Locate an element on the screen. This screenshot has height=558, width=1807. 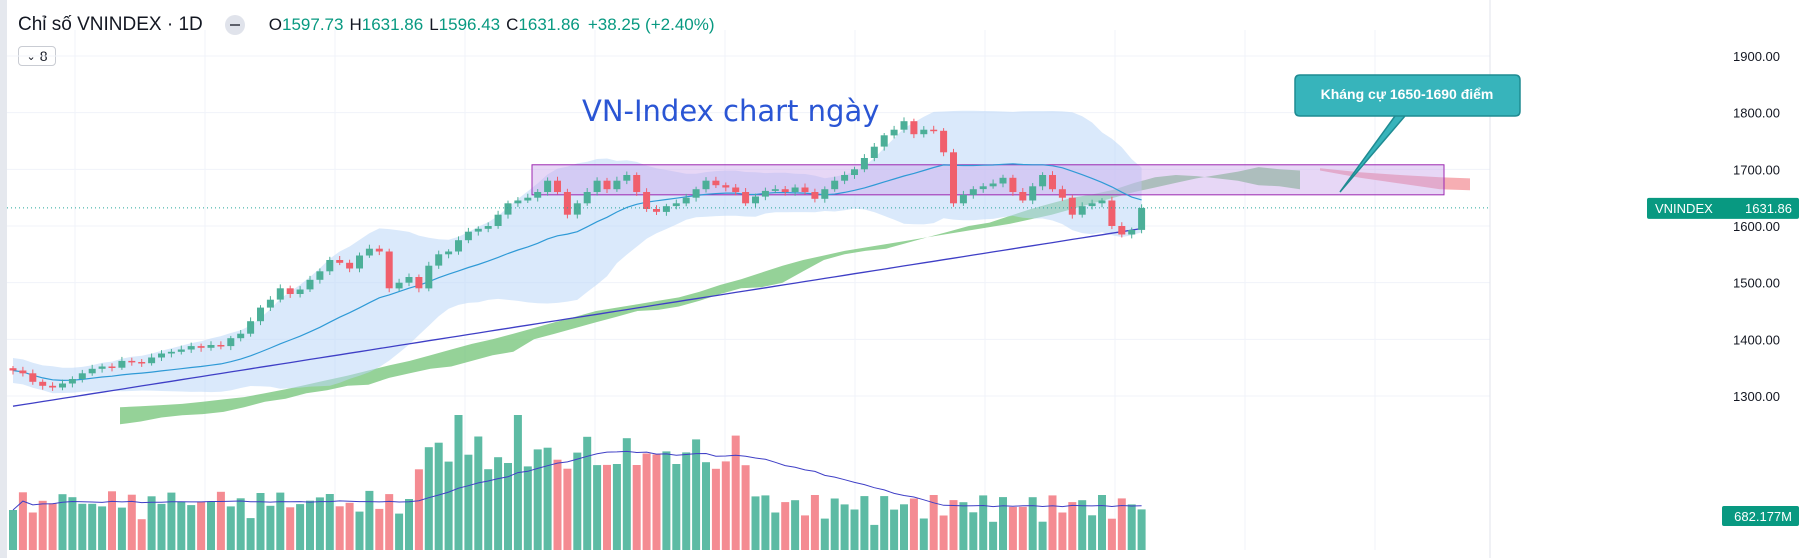
y-tick-label: 1700.00 is located at coordinates (1756, 169).